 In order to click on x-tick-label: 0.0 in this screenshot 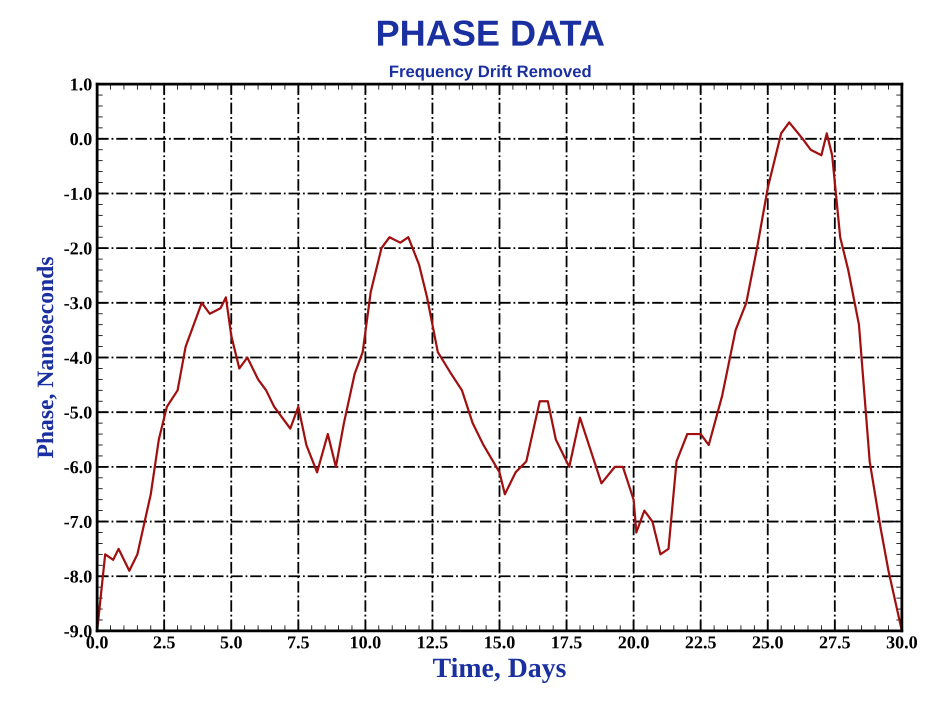, I will do `click(97, 642)`.